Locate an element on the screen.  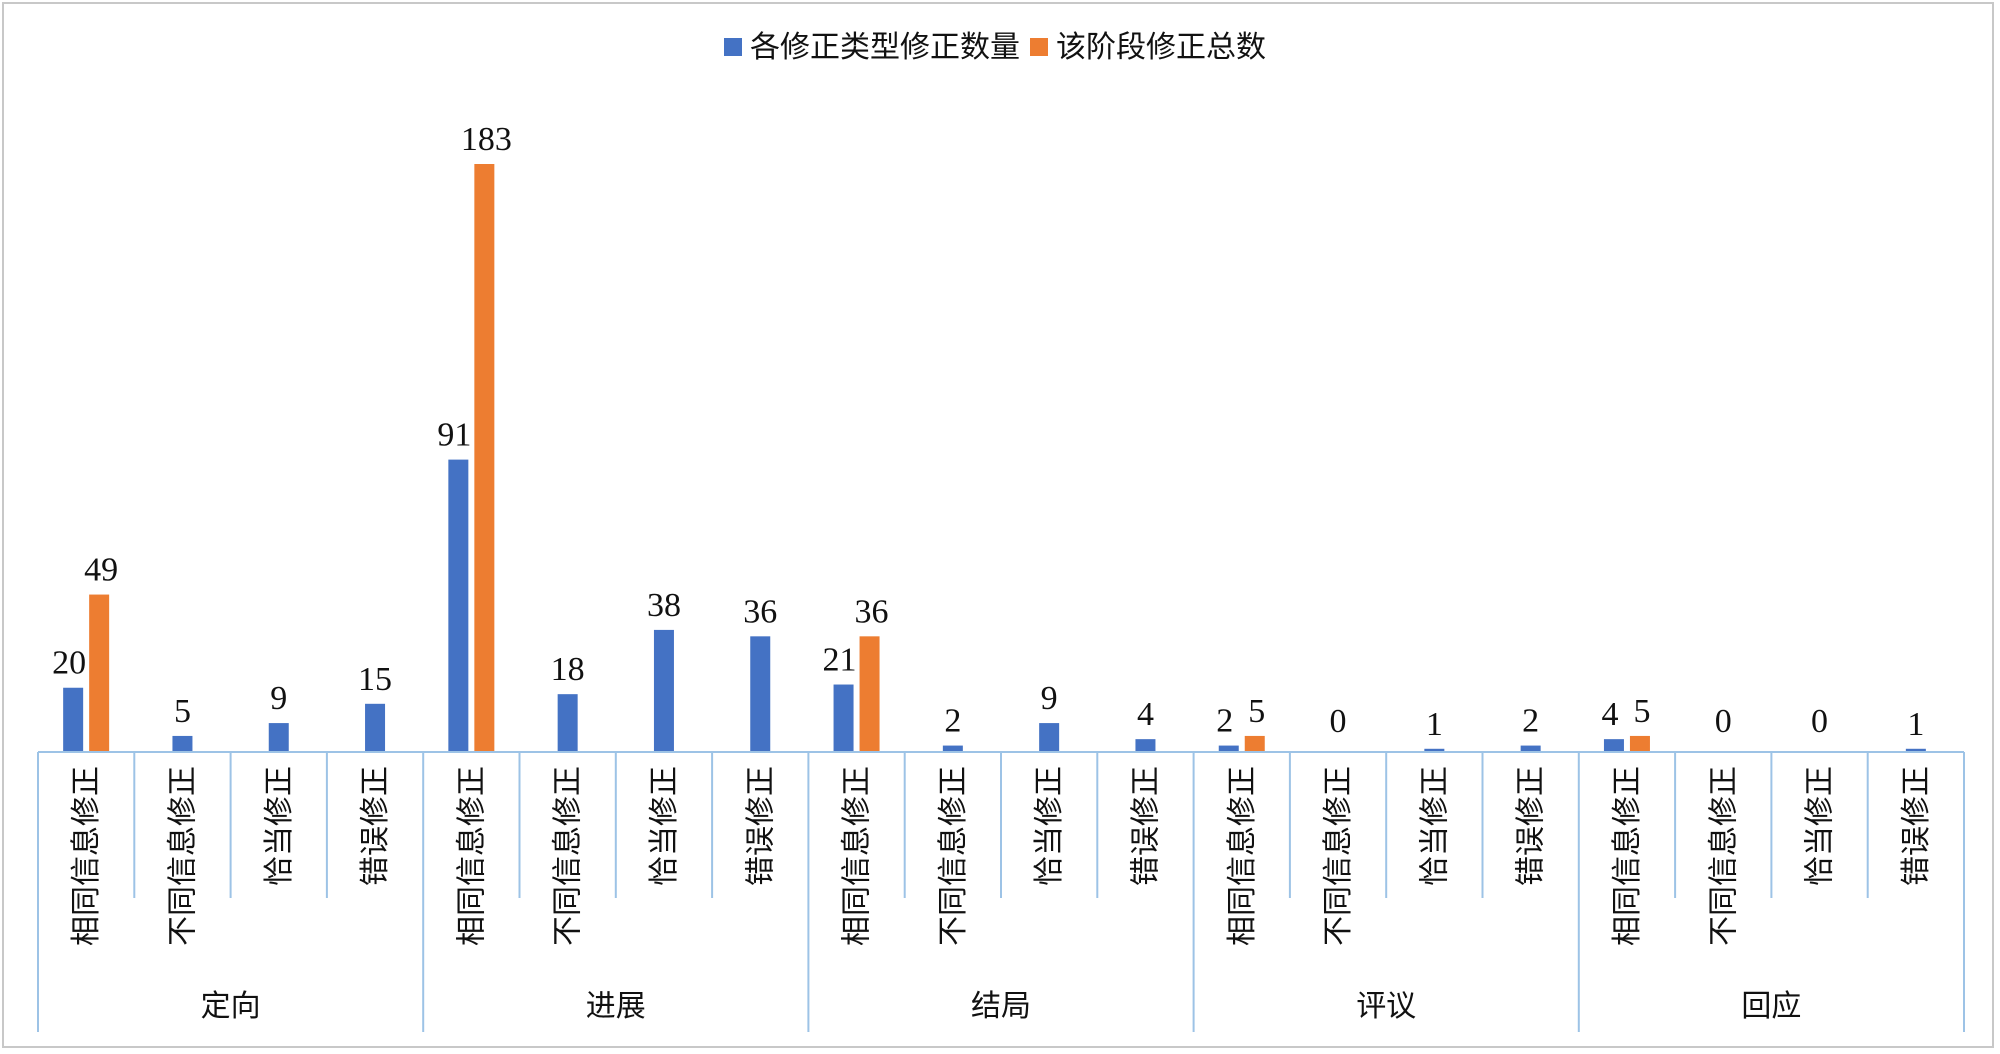
data-label-s1-9: 21 is located at coordinates (840, 660).